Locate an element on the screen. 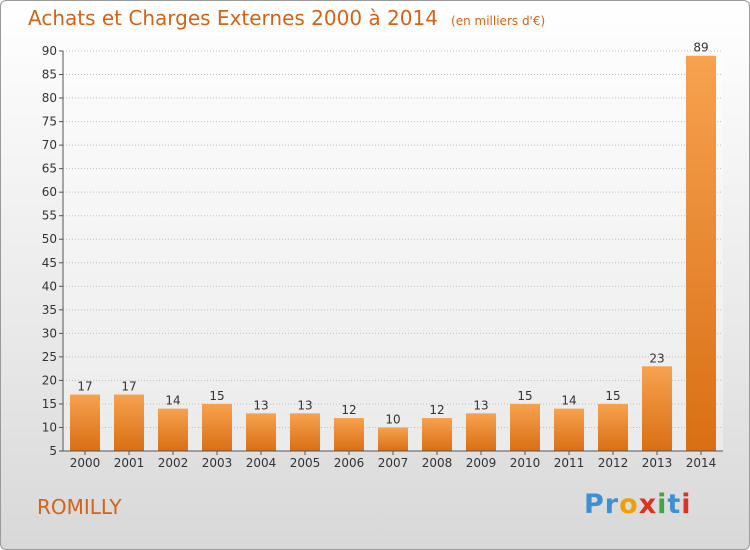 The width and height of the screenshot is (750, 550). value-label-2004: 13 is located at coordinates (260, 405).